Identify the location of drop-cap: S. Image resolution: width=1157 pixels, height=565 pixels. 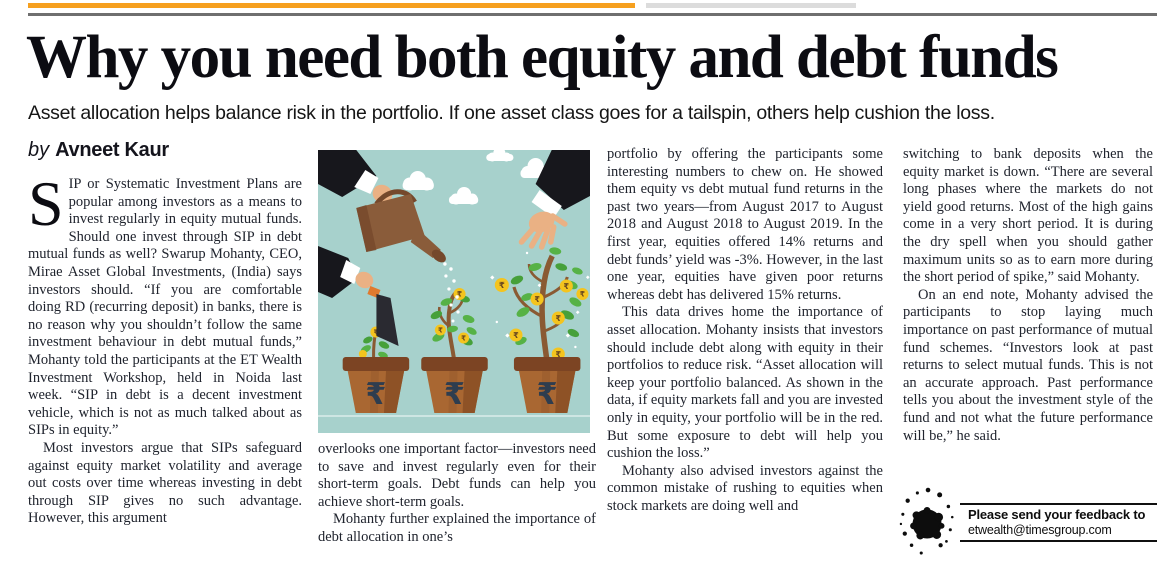
(46, 203).